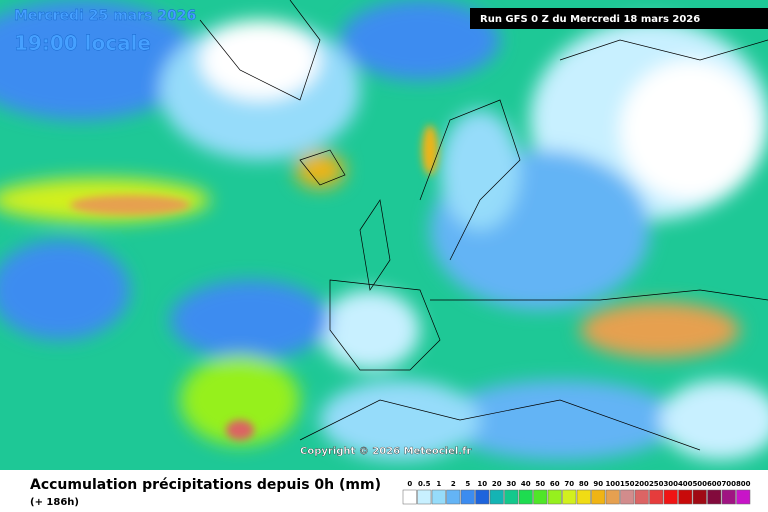 The height and width of the screenshot is (512, 768). What do you see at coordinates (385, 451) in the screenshot?
I see `copyright: Copyright © 2026 Meteociel.fr` at bounding box center [385, 451].